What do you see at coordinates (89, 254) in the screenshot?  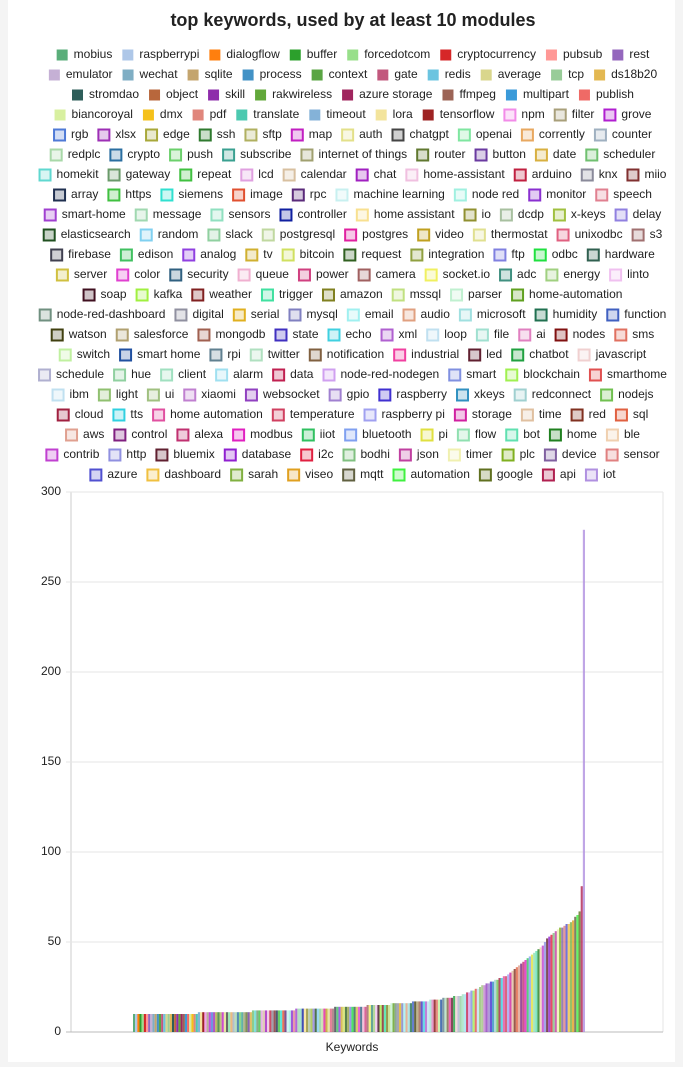 I see `legend-label: firebase` at bounding box center [89, 254].